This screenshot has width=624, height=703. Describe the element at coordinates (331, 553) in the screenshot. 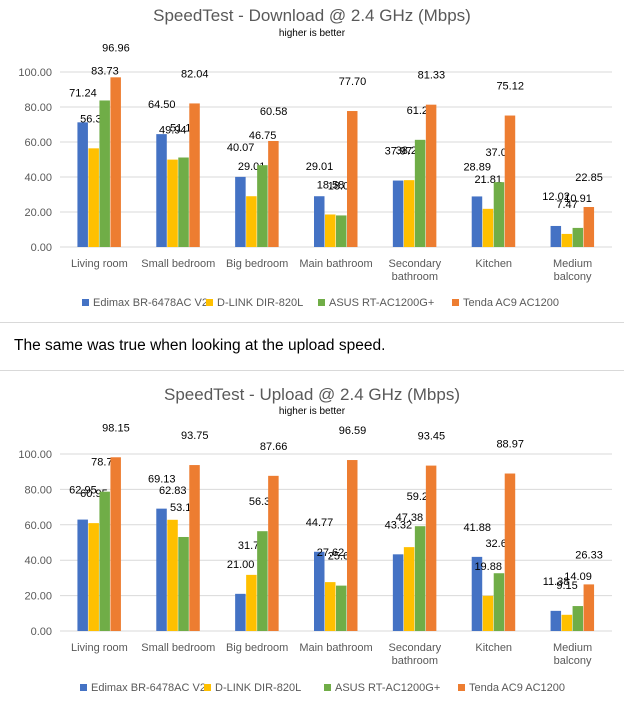

I see `data-label: 27.62` at that location.